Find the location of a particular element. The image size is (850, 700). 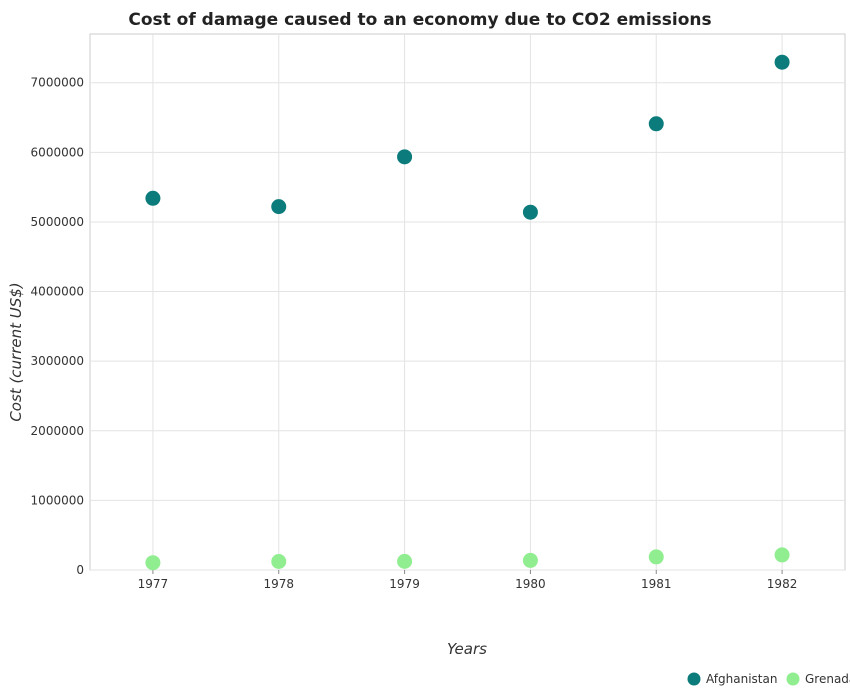

x-tick-label: 1977 is located at coordinates (153, 584).